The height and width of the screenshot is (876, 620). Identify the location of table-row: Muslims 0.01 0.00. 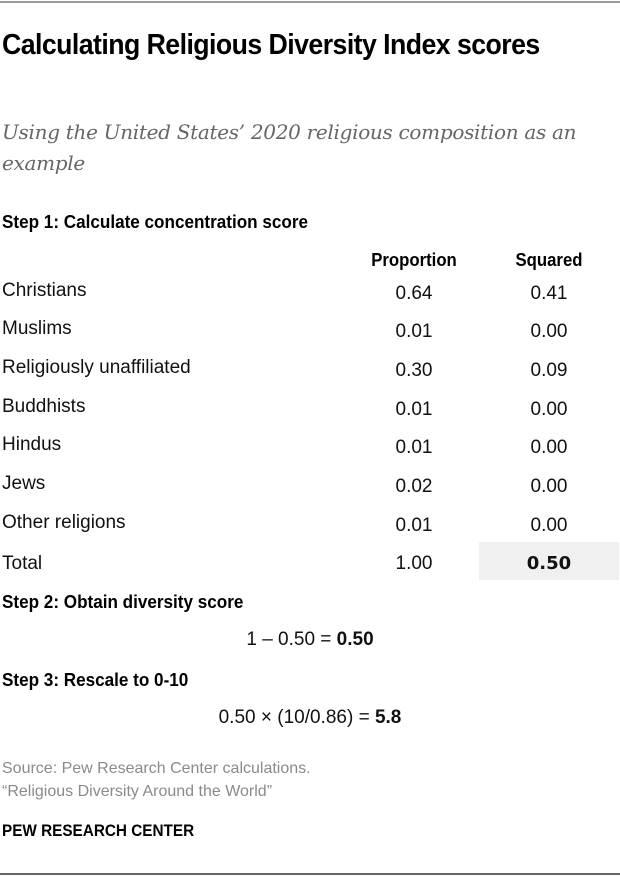
(310, 336).